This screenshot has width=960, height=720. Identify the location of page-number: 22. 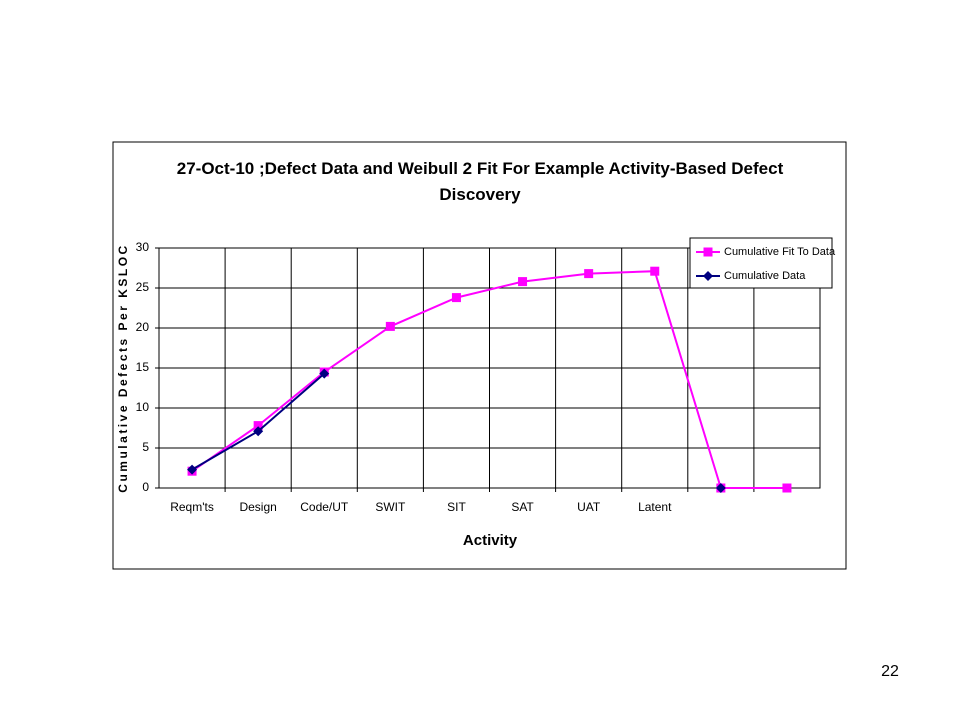
(890, 671).